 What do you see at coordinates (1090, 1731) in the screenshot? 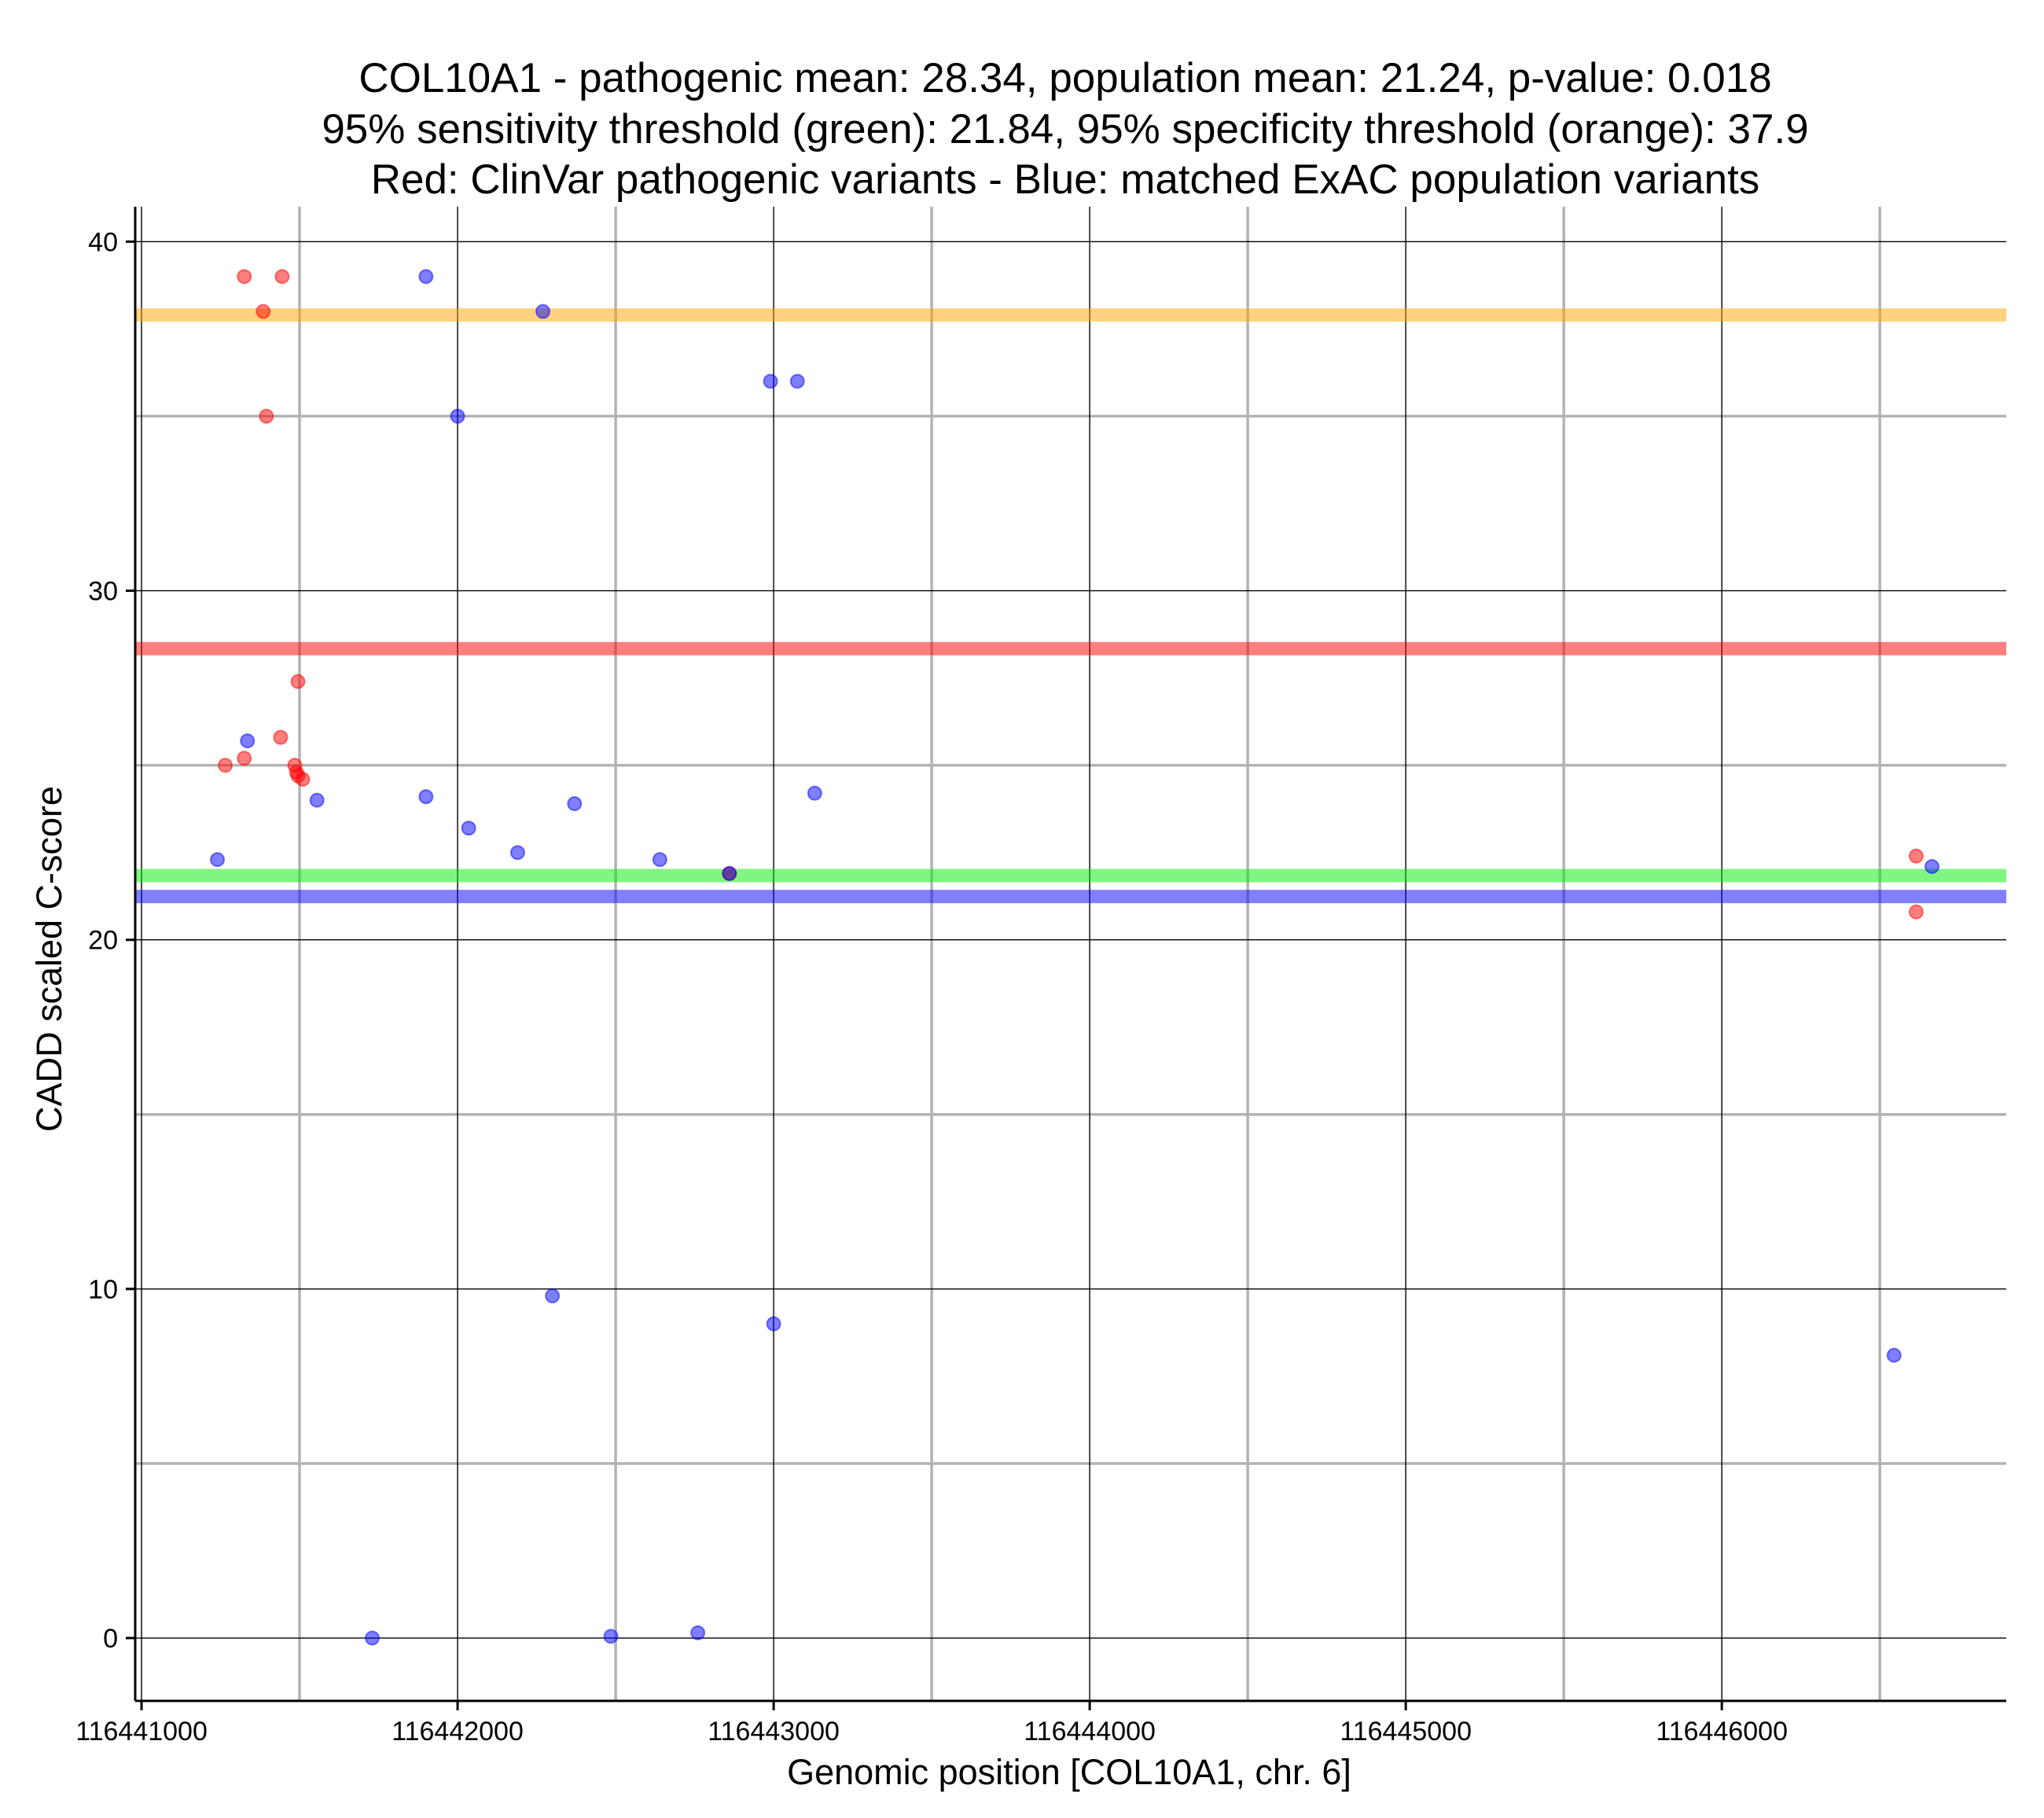
I see `x-tick-label: 116444000` at bounding box center [1090, 1731].